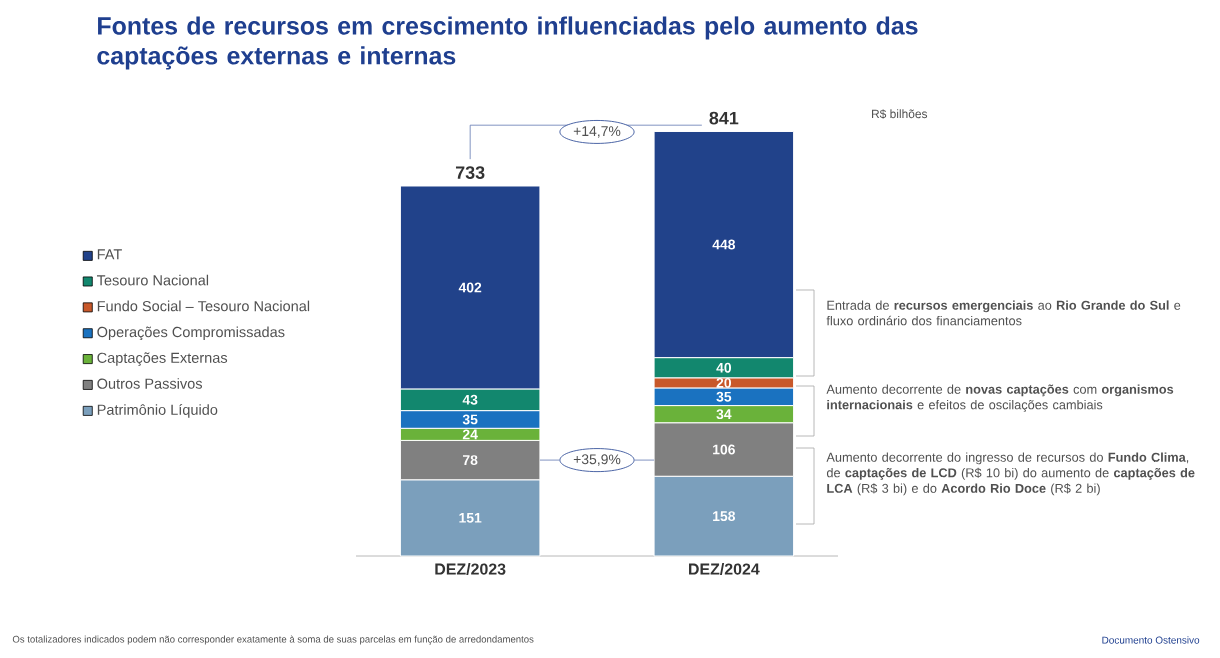  Describe the element at coordinates (470, 172) in the screenshot. I see `total-label: 733` at that location.